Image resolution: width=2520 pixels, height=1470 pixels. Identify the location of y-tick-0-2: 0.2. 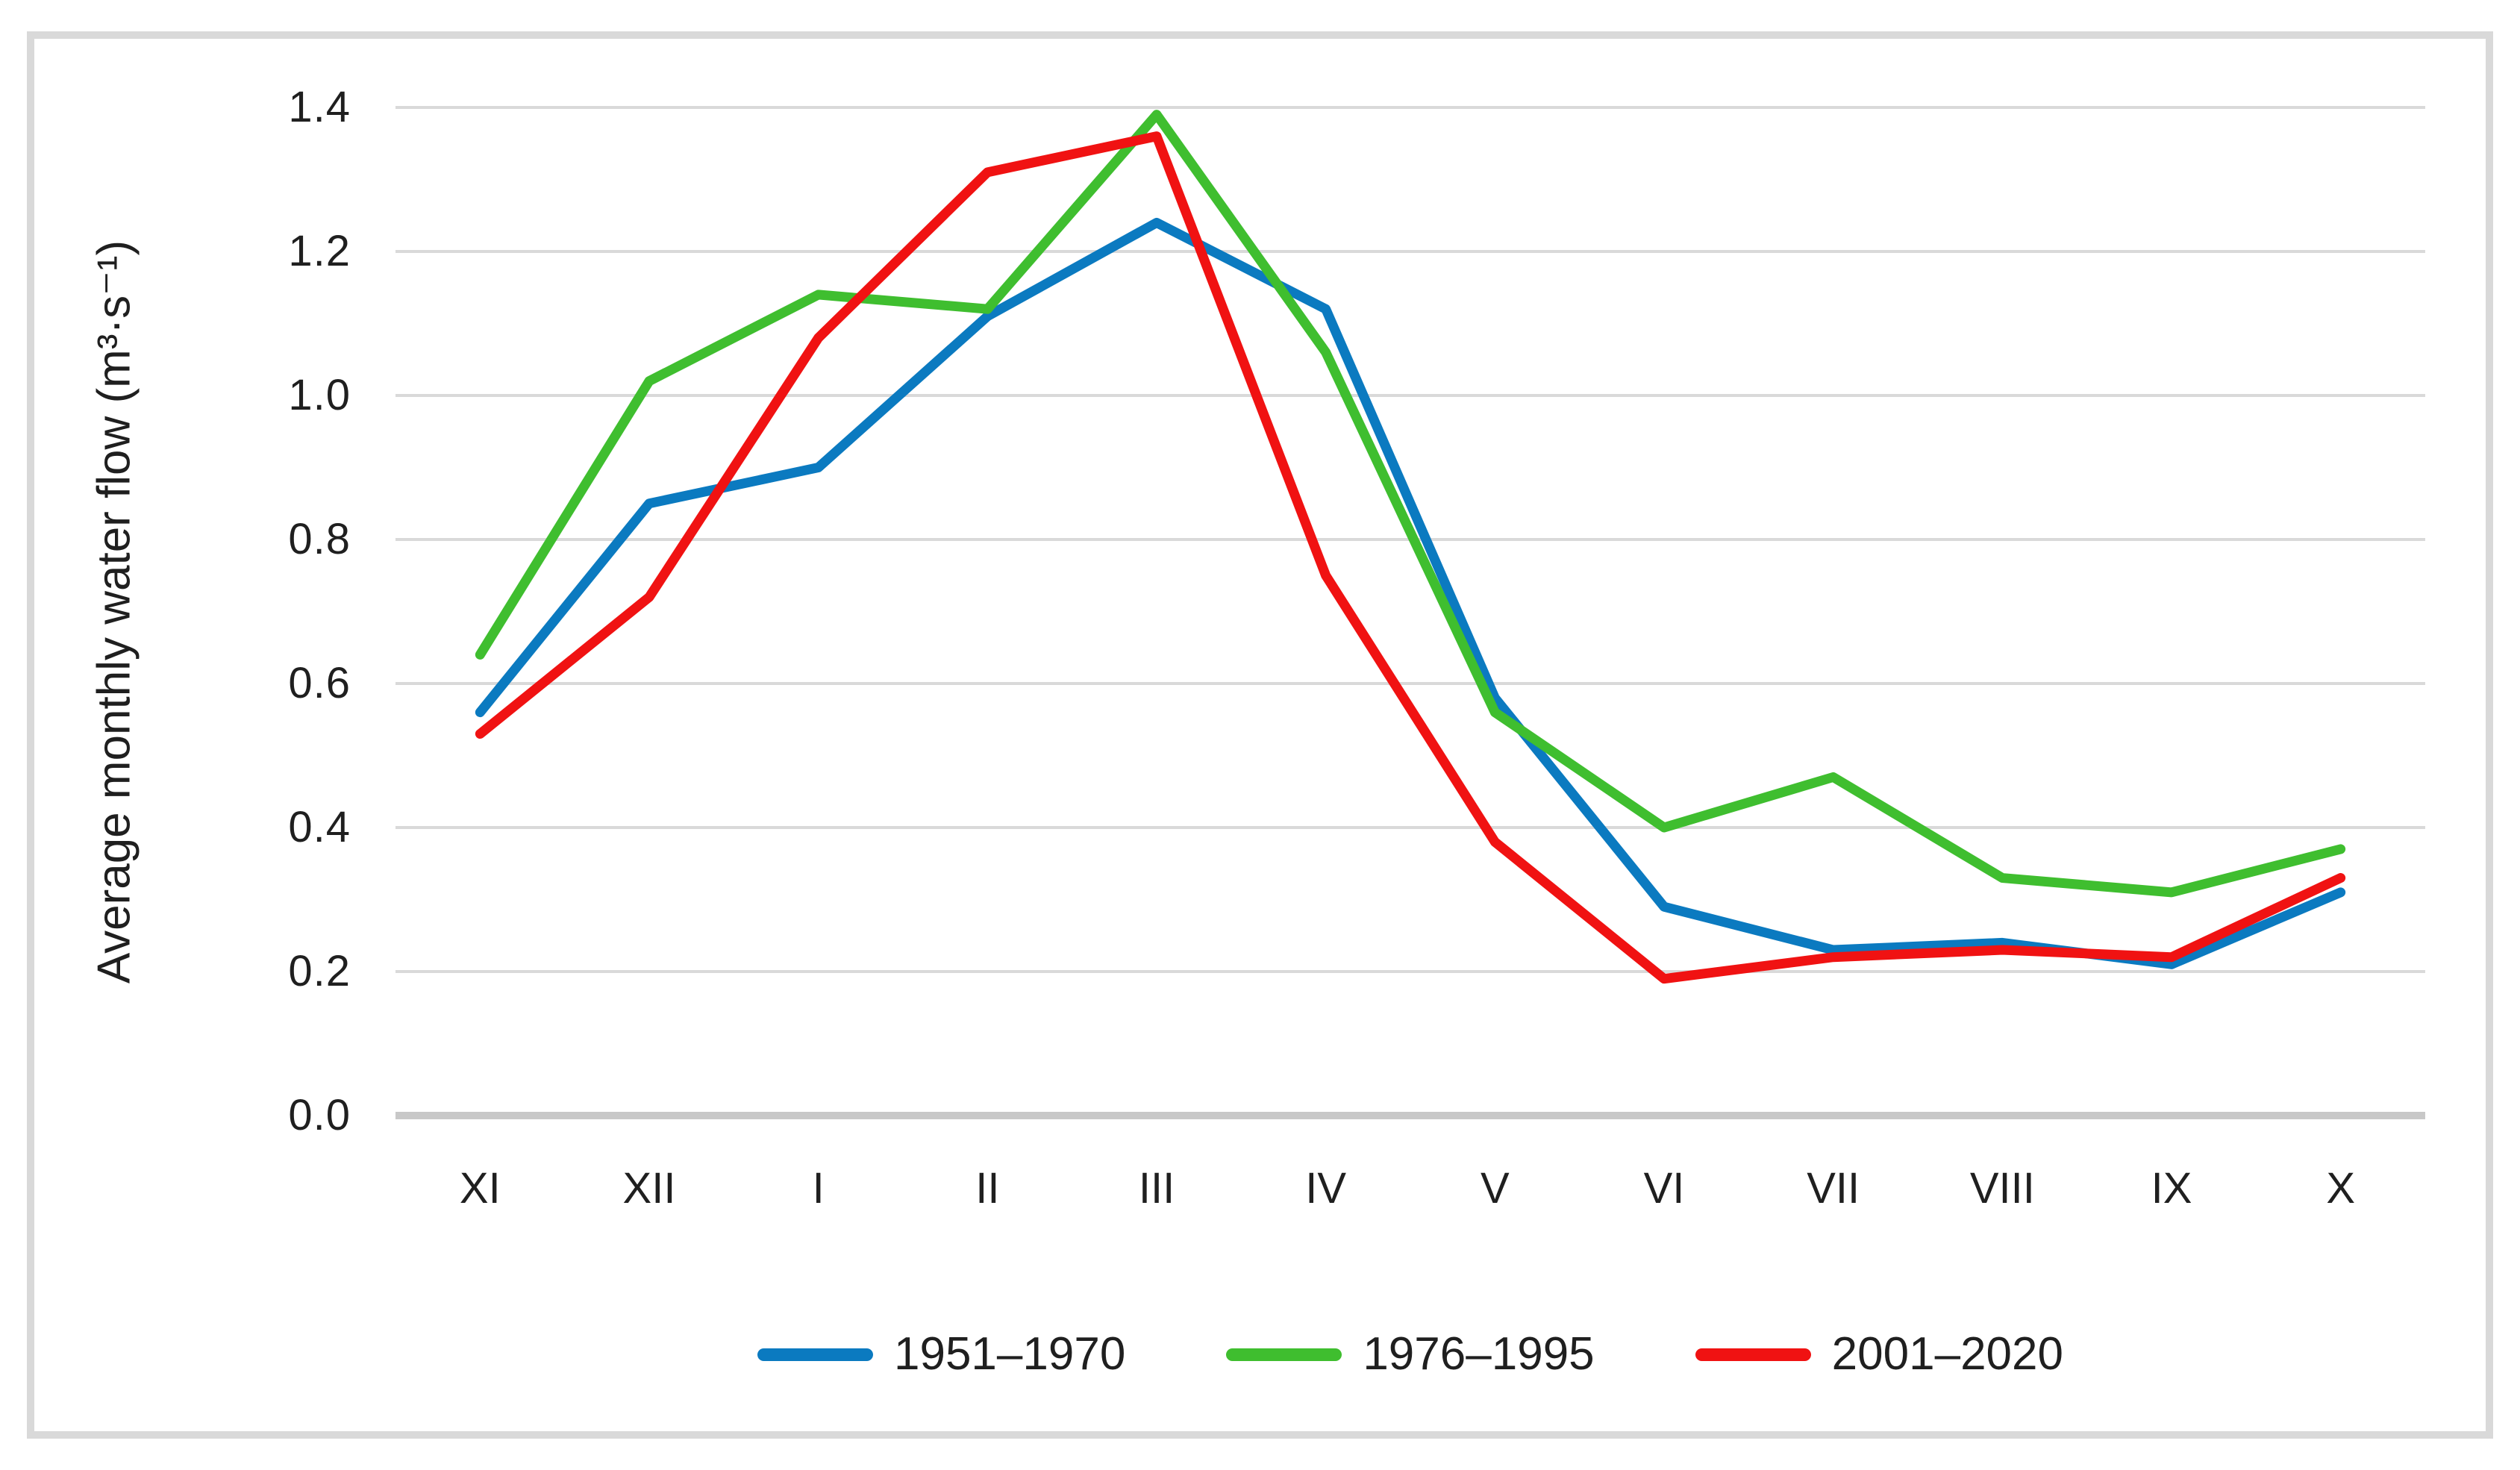
(319, 971).